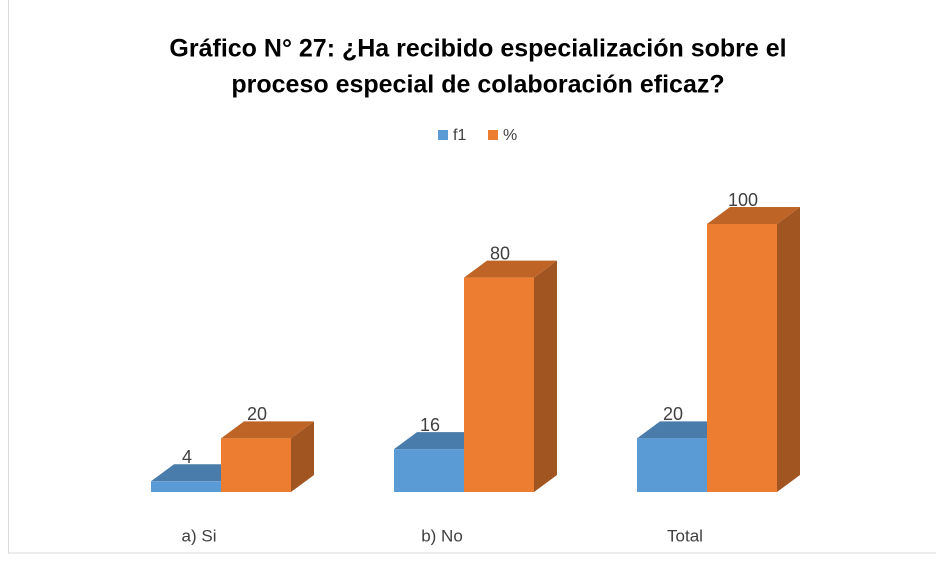 The height and width of the screenshot is (566, 936). I want to click on legend-label: f1, so click(459, 135).